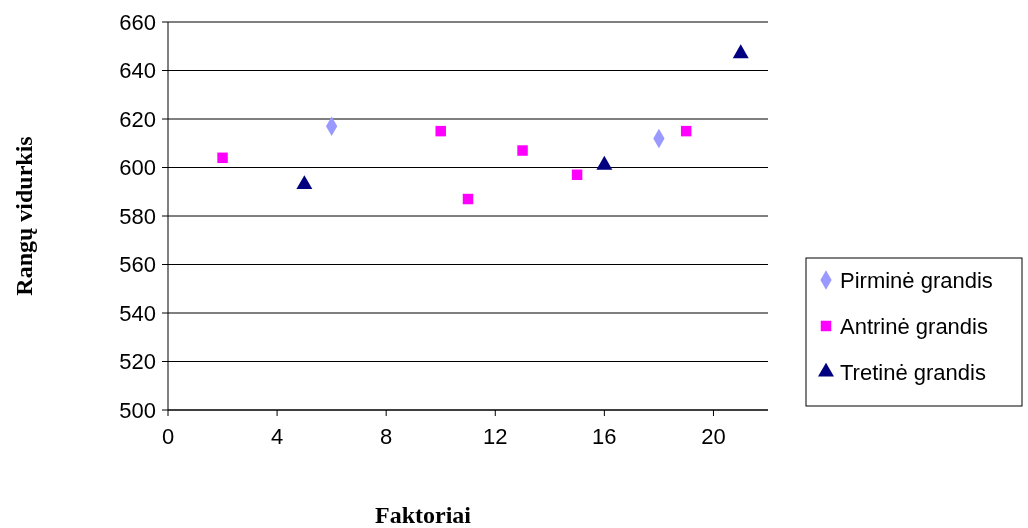 Image resolution: width=1028 pixels, height=528 pixels. Describe the element at coordinates (137, 313) in the screenshot. I see `y-tick-label: 540` at that location.